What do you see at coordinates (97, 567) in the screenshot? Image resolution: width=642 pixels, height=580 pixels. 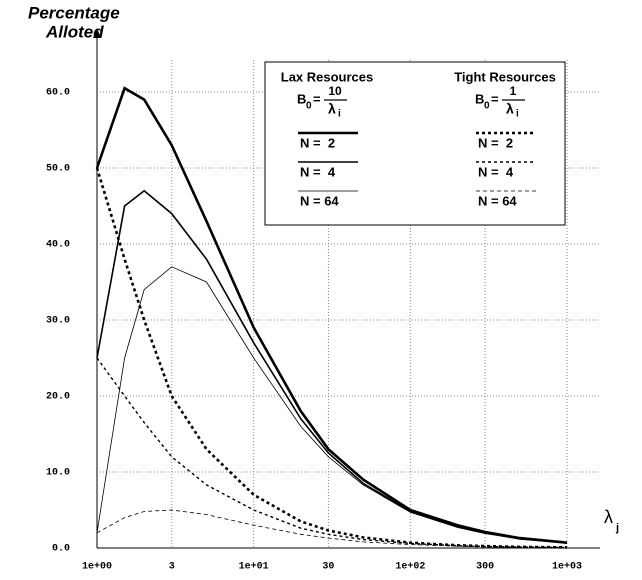 I see `x-tick-label: 1e+00` at bounding box center [97, 567].